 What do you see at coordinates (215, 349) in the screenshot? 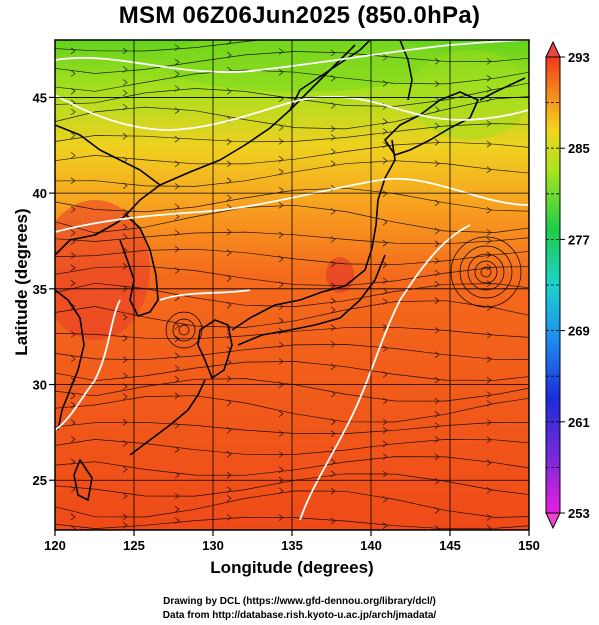
I see `coastline-kyushu` at bounding box center [215, 349].